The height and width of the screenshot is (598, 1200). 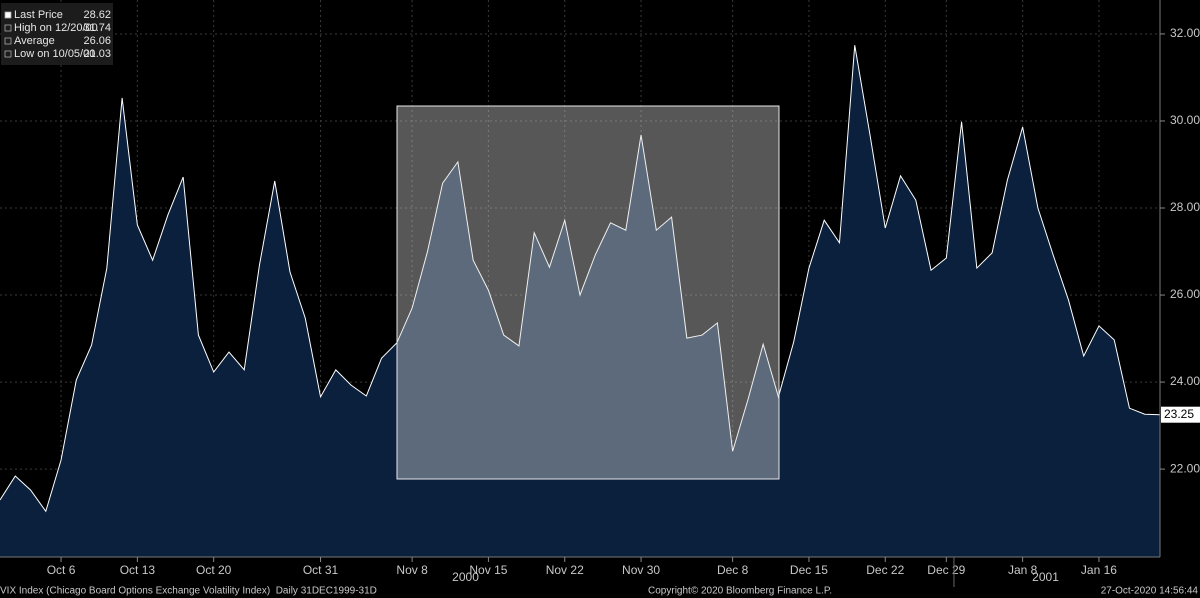 I want to click on x-group-label: 2001, so click(x=1045, y=577).